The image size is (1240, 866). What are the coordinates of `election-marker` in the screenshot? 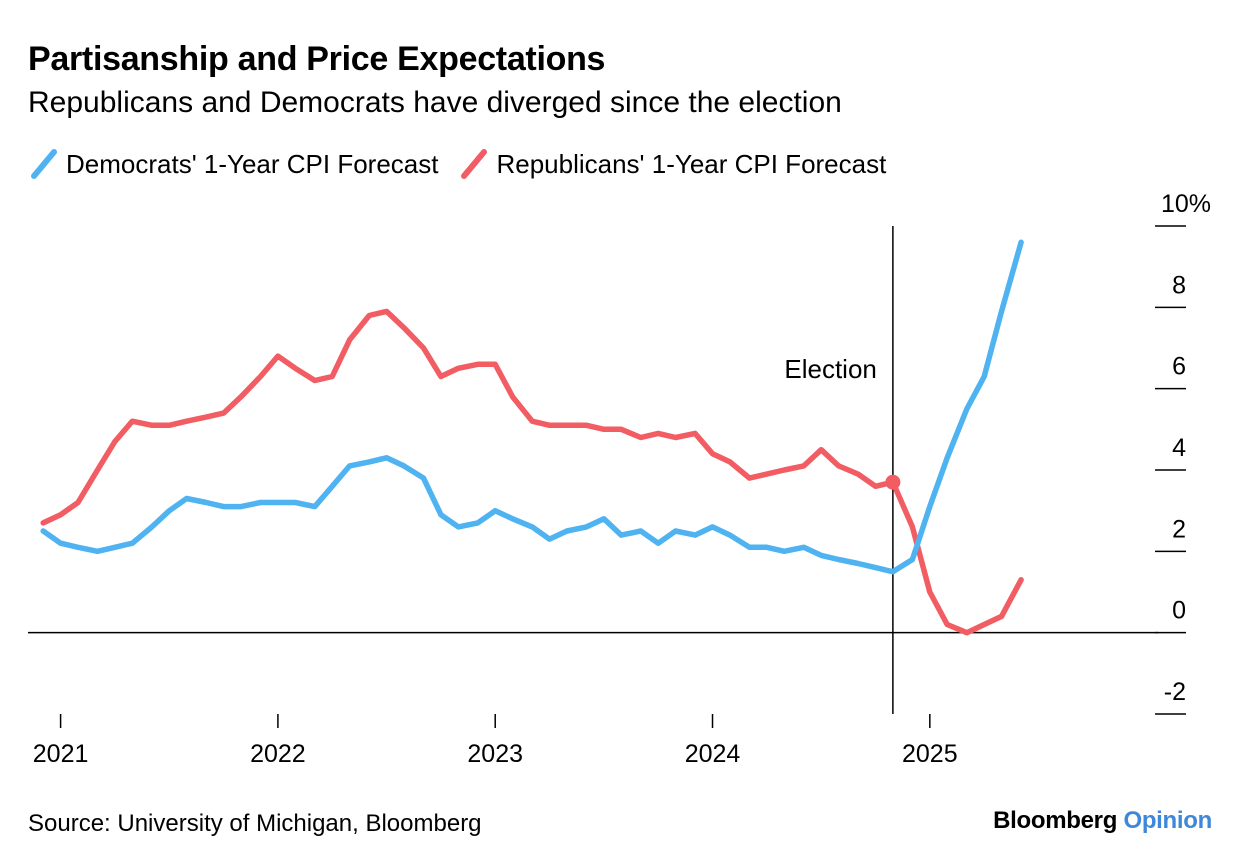 It's located at (893, 482).